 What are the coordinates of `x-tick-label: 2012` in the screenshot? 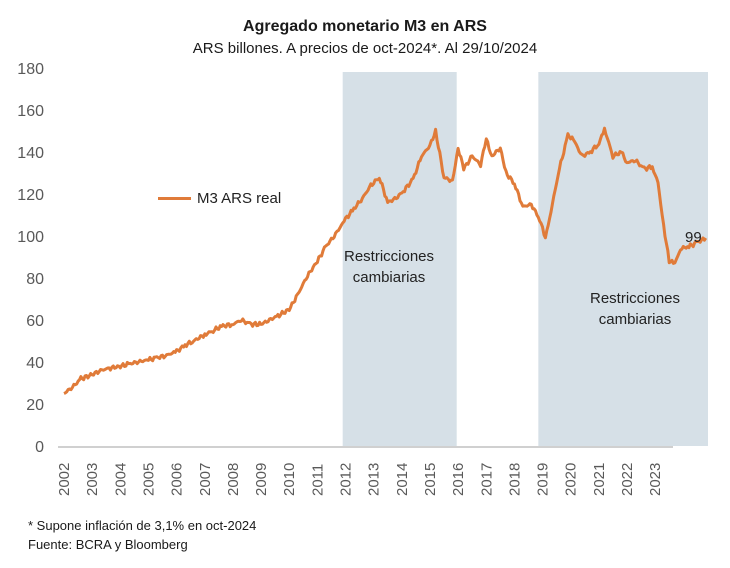 It's located at (346, 479).